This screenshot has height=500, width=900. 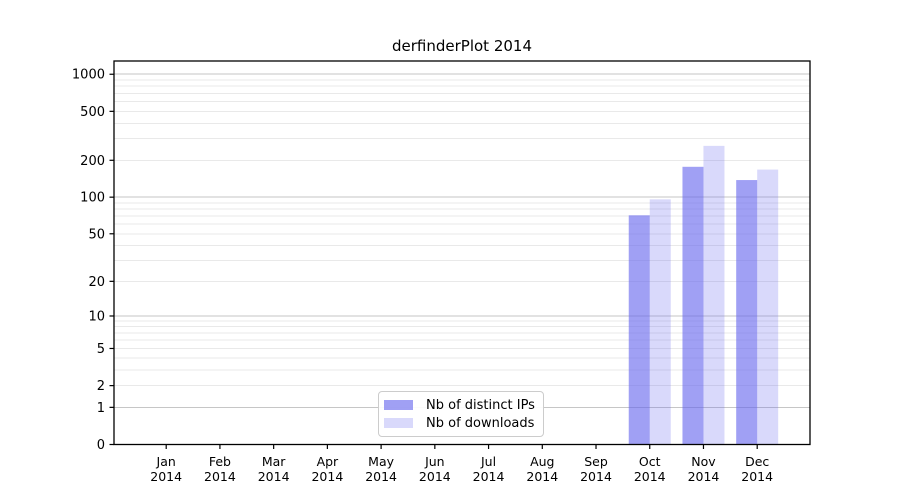 What do you see at coordinates (650, 461) in the screenshot?
I see `x-tick-label-month: Oct` at bounding box center [650, 461].